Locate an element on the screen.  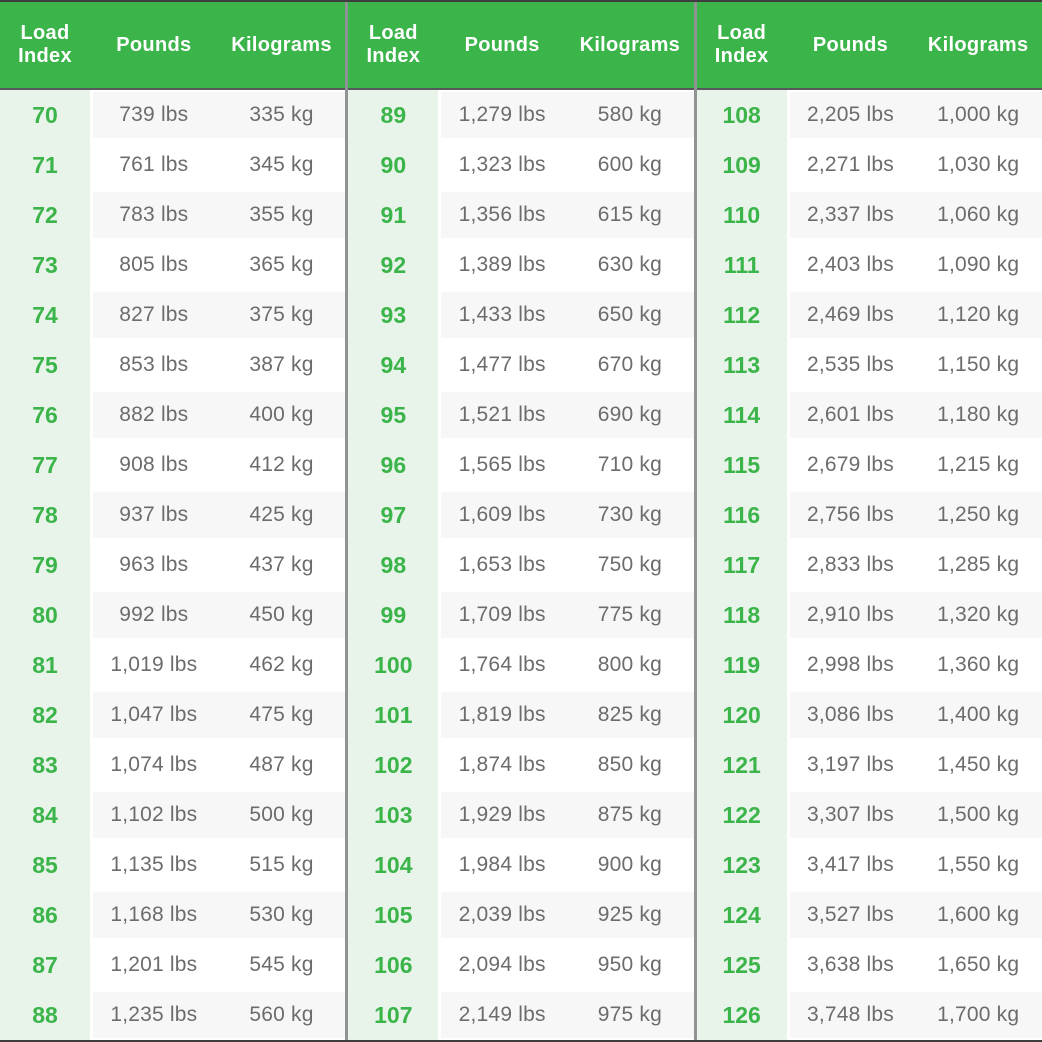
pounds-cell: 1,874 lbs is located at coordinates (502, 764).